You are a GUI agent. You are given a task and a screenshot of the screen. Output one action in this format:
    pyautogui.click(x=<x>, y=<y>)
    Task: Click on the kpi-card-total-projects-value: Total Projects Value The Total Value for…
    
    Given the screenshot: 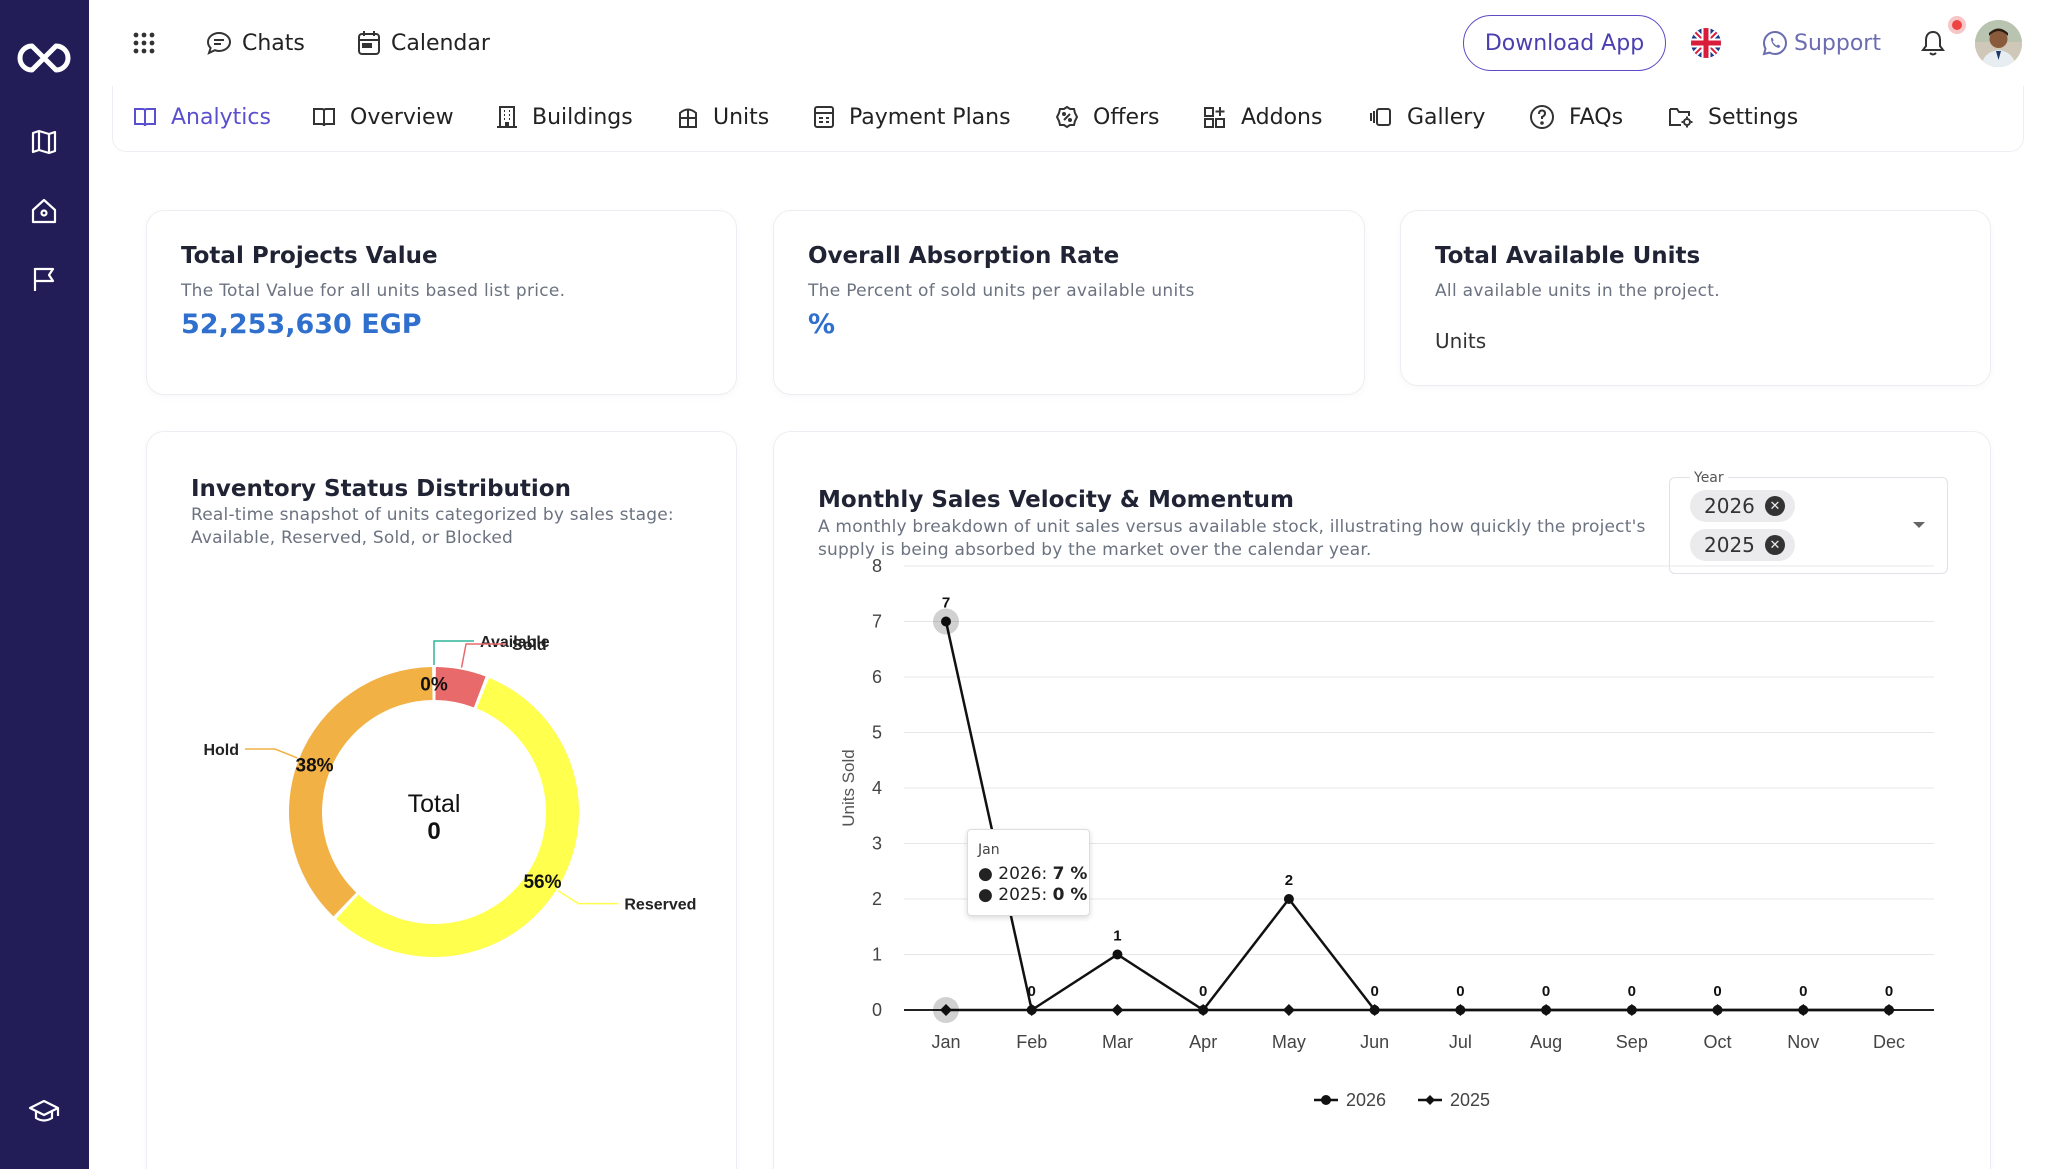 What is the action you would take?
    pyautogui.click(x=441, y=302)
    